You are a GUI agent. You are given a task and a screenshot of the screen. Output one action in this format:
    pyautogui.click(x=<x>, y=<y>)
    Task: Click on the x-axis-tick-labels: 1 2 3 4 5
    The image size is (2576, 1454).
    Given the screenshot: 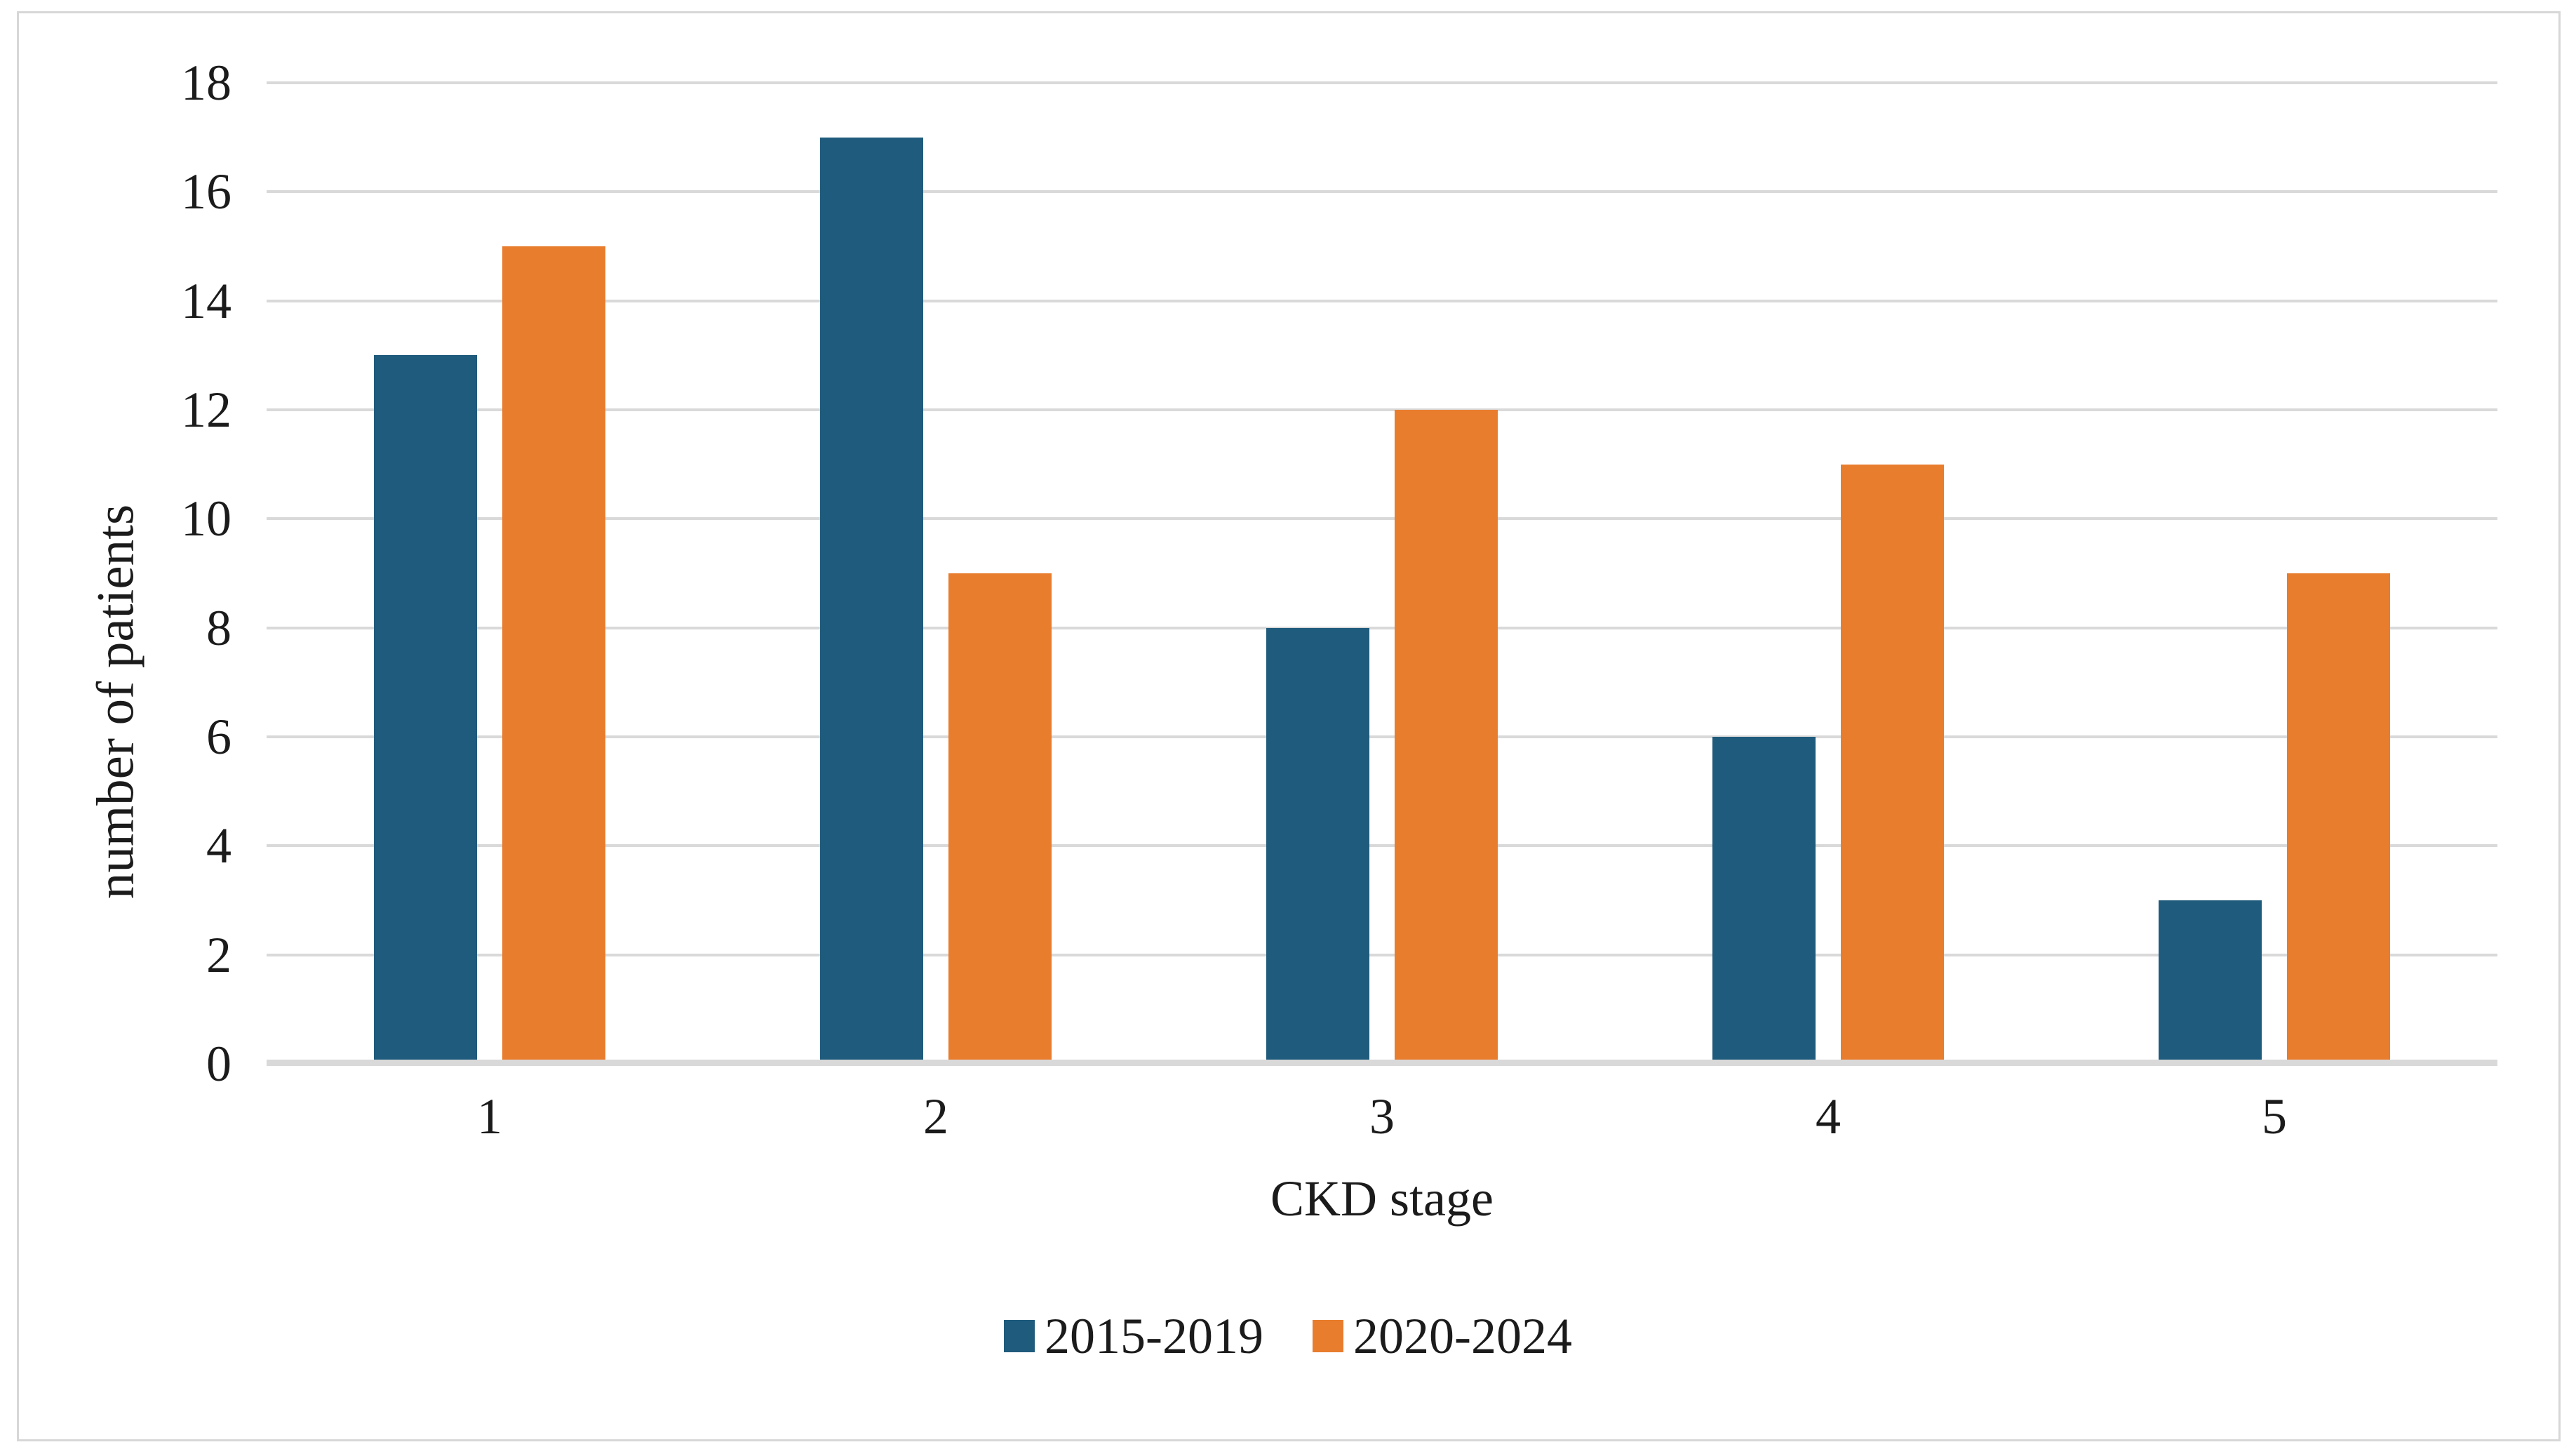 What is the action you would take?
    pyautogui.click(x=1382, y=1116)
    